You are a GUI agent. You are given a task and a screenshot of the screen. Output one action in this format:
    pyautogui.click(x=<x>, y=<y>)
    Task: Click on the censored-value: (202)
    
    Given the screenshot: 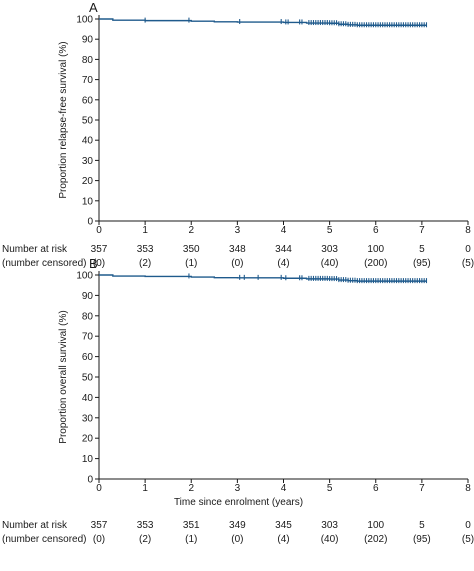 What is the action you would take?
    pyautogui.click(x=375, y=539)
    